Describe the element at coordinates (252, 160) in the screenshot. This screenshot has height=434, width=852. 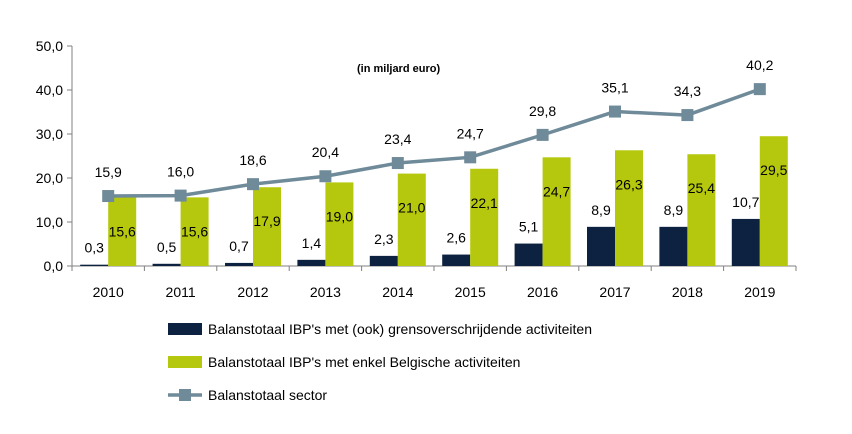
I see `line-data-label: 18,6` at that location.